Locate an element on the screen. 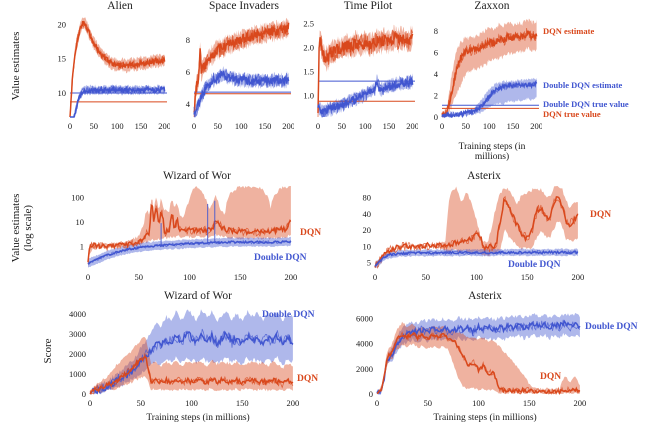  y-tick-label: 100 is located at coordinates (77, 198).